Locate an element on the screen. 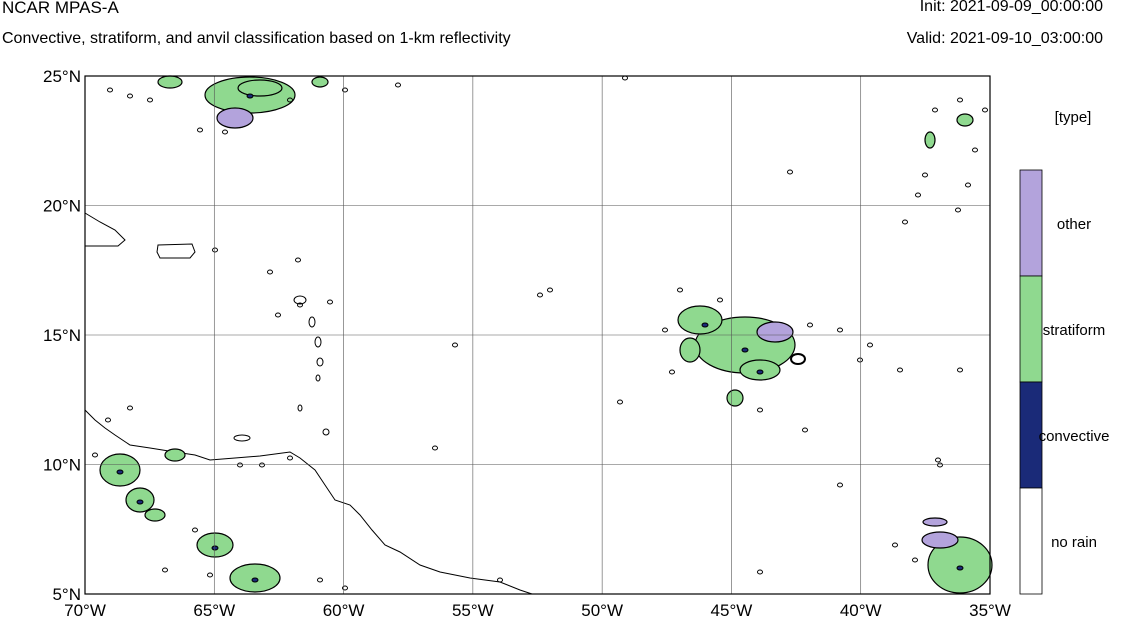 This screenshot has height=641, width=1128. contour-ring is located at coordinates (798, 359).